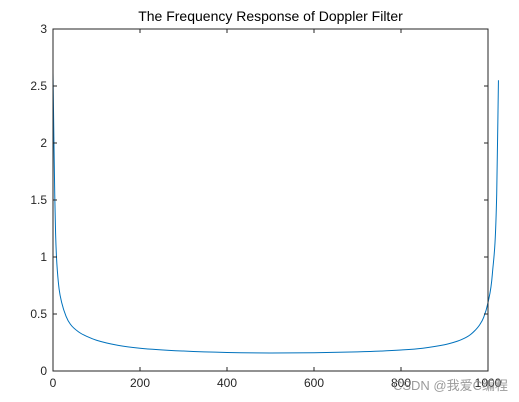 Image resolution: width=519 pixels, height=402 pixels. Describe the element at coordinates (43, 29) in the screenshot. I see `y-tick-label: 3` at that location.